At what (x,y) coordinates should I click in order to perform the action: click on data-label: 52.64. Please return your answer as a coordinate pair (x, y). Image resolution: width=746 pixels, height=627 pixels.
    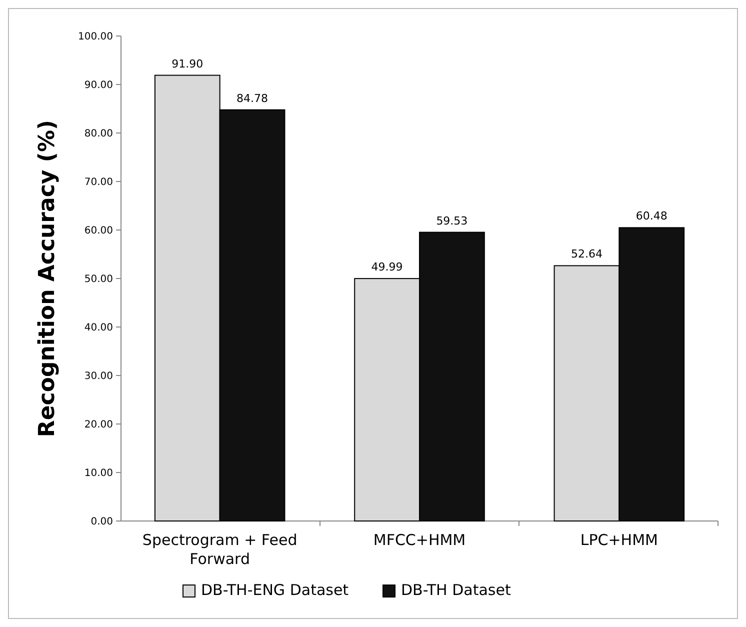
    Looking at the image, I should click on (586, 254).